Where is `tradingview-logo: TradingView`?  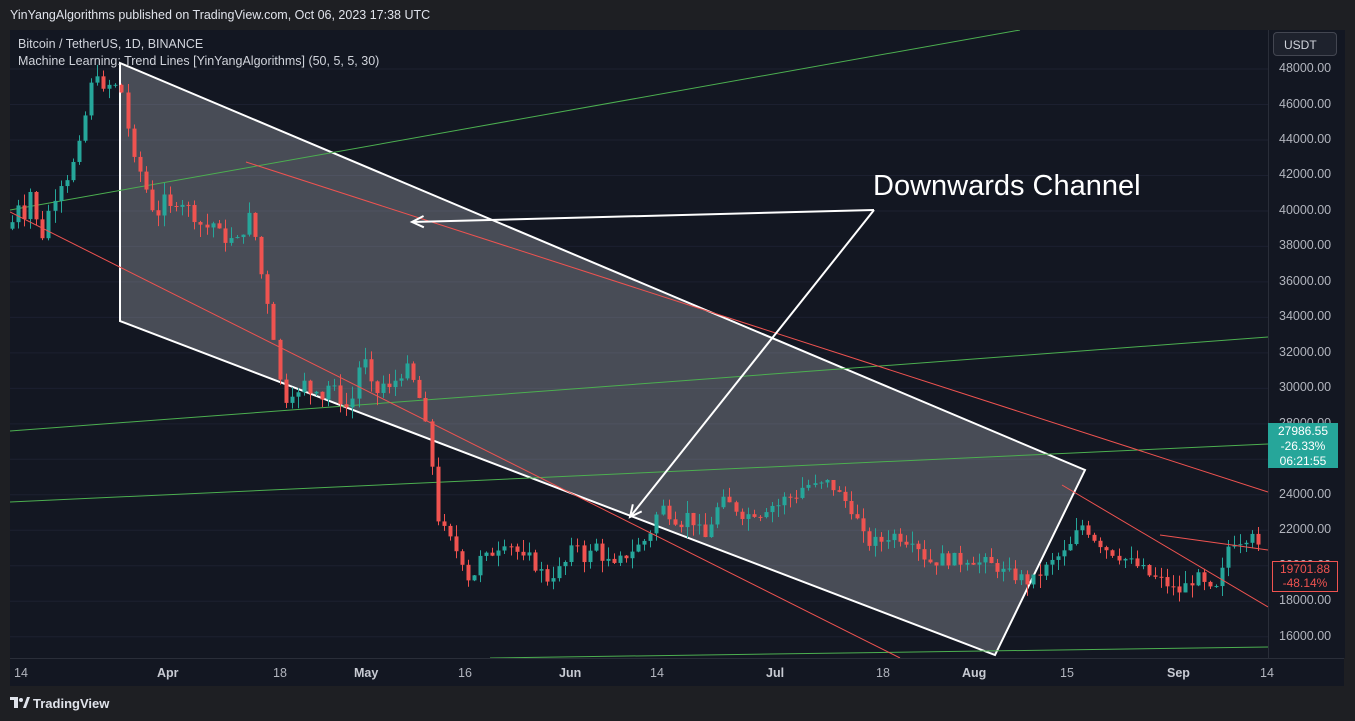
tradingview-logo: TradingView is located at coordinates (59, 703).